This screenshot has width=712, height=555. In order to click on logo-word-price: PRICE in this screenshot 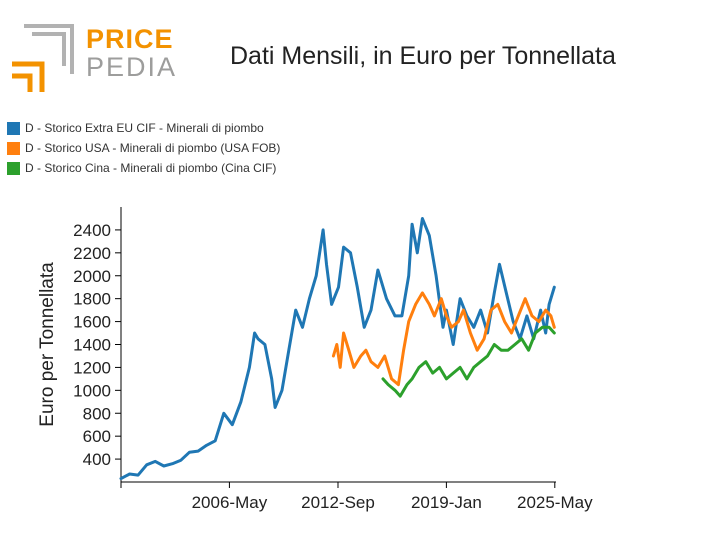, I will do `click(130, 39)`.